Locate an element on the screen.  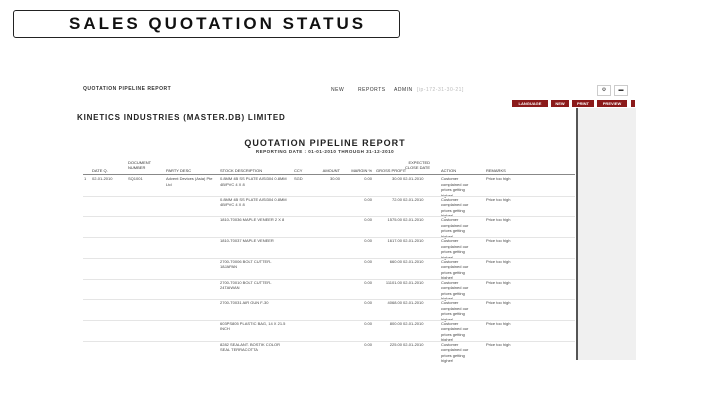
cell-gp: 660.00 is located at coordinates (395, 261).